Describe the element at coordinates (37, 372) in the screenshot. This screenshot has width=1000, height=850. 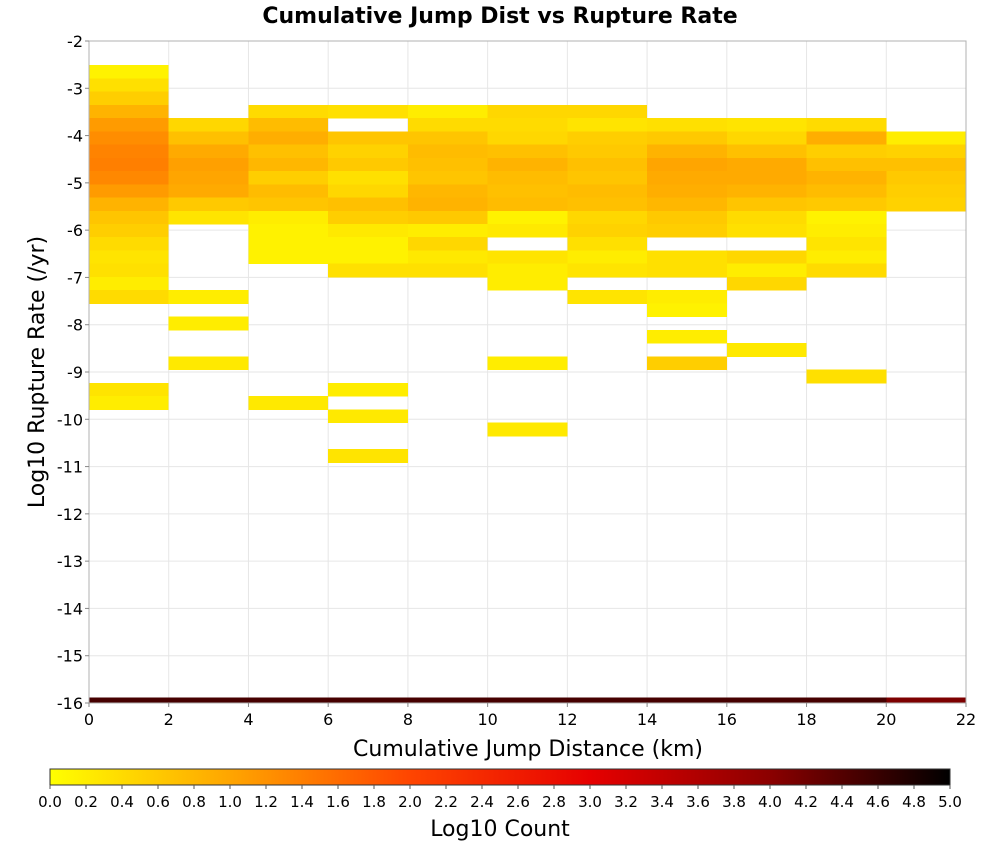
I see `y-axis-label: Log10 Rupture Rate (/yr)` at that location.